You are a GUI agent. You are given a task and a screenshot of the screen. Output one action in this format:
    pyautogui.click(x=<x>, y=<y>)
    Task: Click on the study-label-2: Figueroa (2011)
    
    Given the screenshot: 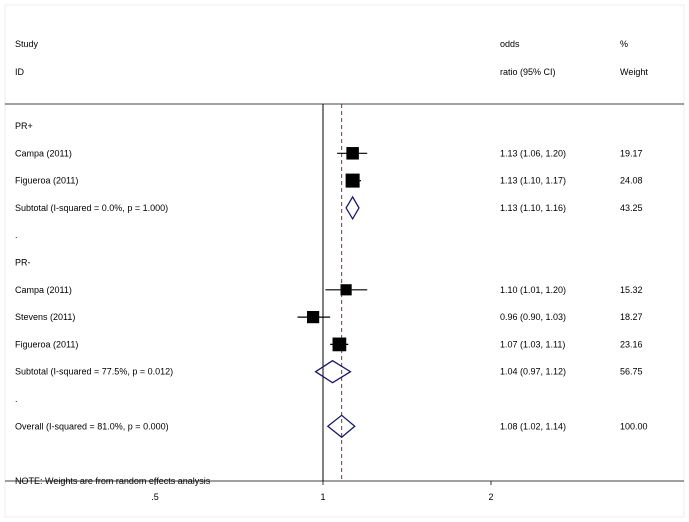 What is the action you would take?
    pyautogui.click(x=46, y=181)
    